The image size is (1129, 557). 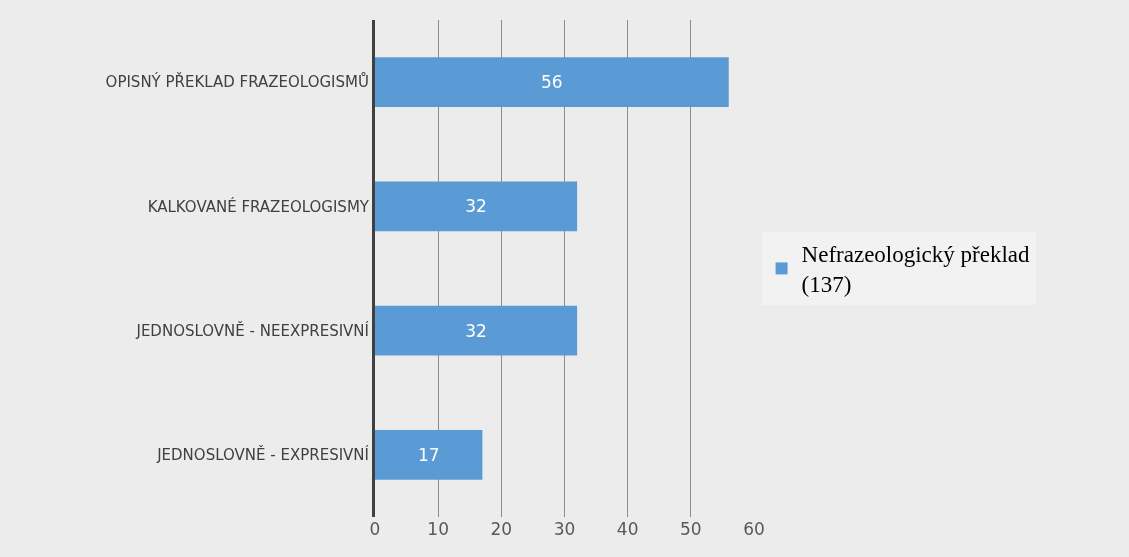 I want to click on x-tick-label: 50, so click(x=691, y=529).